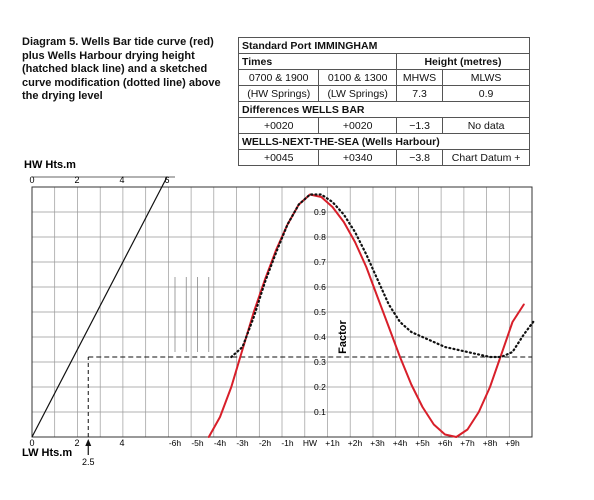  What do you see at coordinates (320, 212) in the screenshot?
I see `y-tick-label: 0.9` at bounding box center [320, 212].